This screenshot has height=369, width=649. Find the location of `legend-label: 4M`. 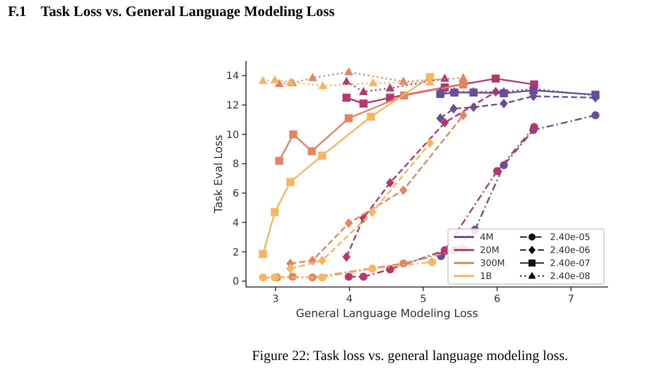

legend-label: 4M is located at coordinates (487, 238).